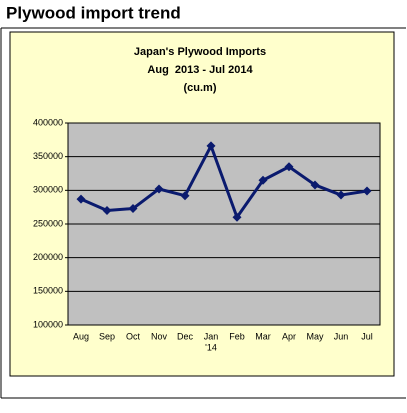  What do you see at coordinates (263, 336) in the screenshot?
I see `x-tick-label: Mar` at bounding box center [263, 336].